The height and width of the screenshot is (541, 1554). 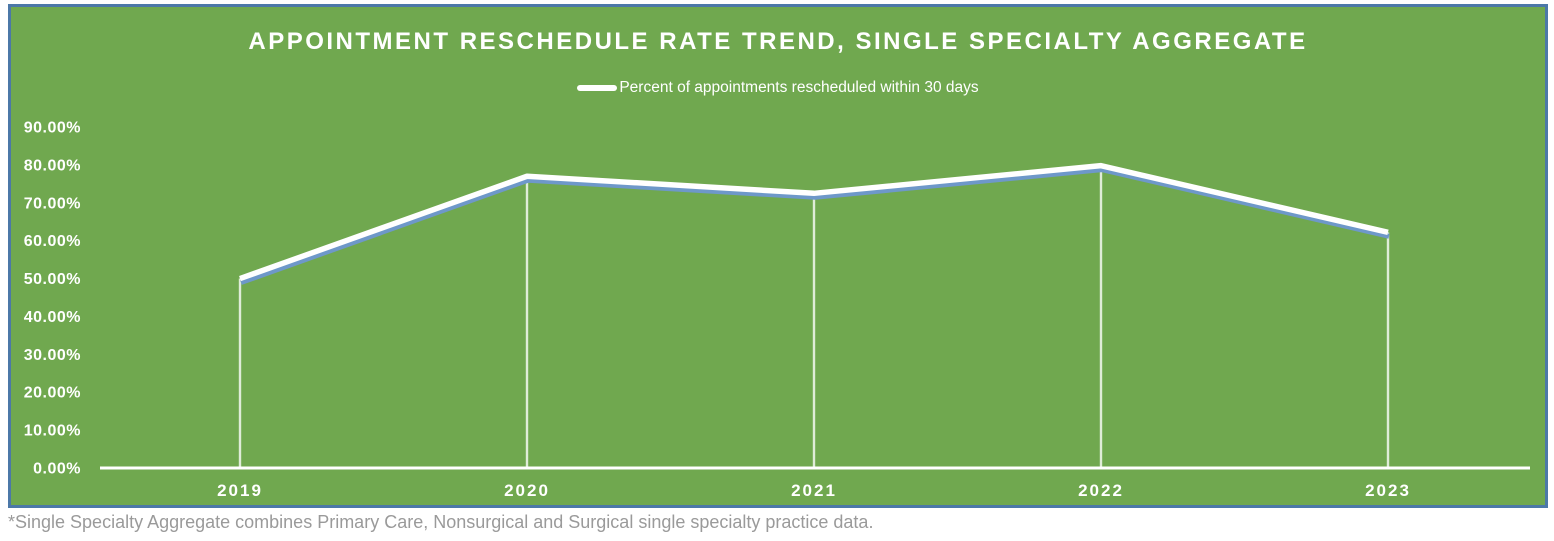 I want to click on x-tick-label: 2019, so click(x=240, y=490).